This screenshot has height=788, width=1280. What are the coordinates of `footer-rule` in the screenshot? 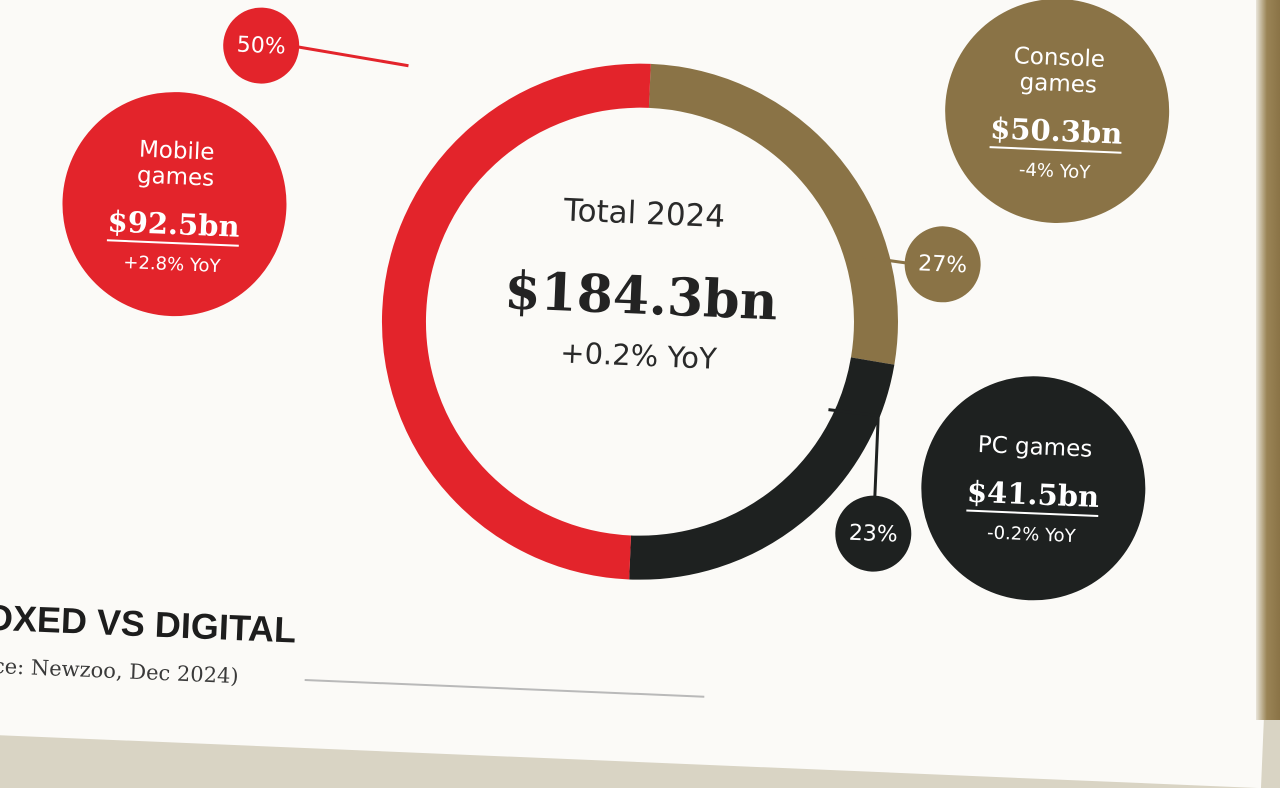 It's located at (504, 688).